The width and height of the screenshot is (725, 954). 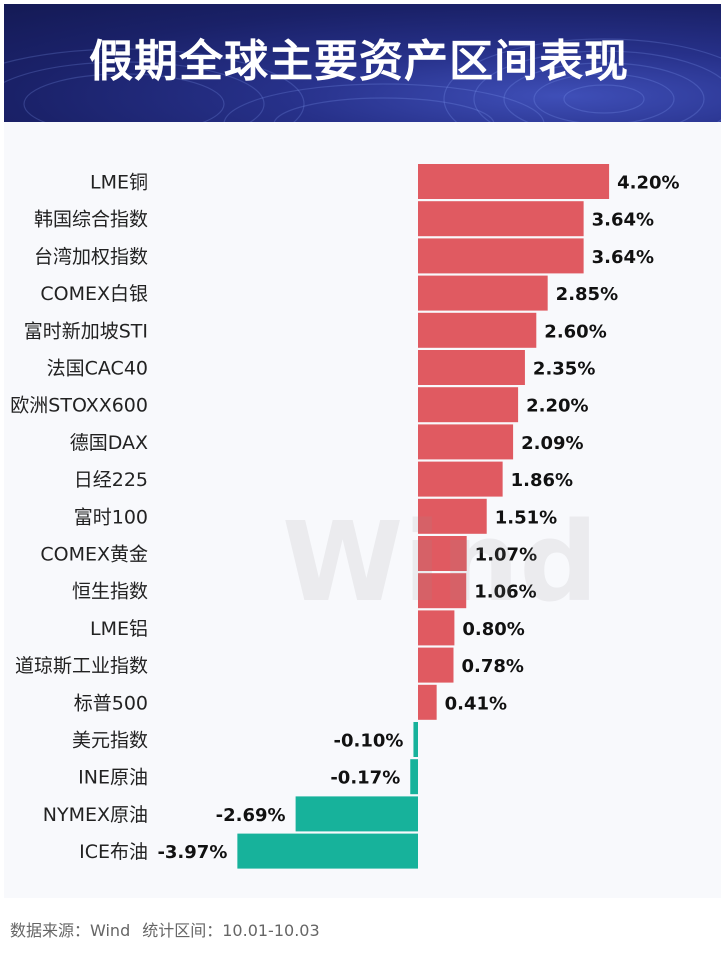 What do you see at coordinates (109, 443) in the screenshot?
I see `category-label: 德国DAX` at bounding box center [109, 443].